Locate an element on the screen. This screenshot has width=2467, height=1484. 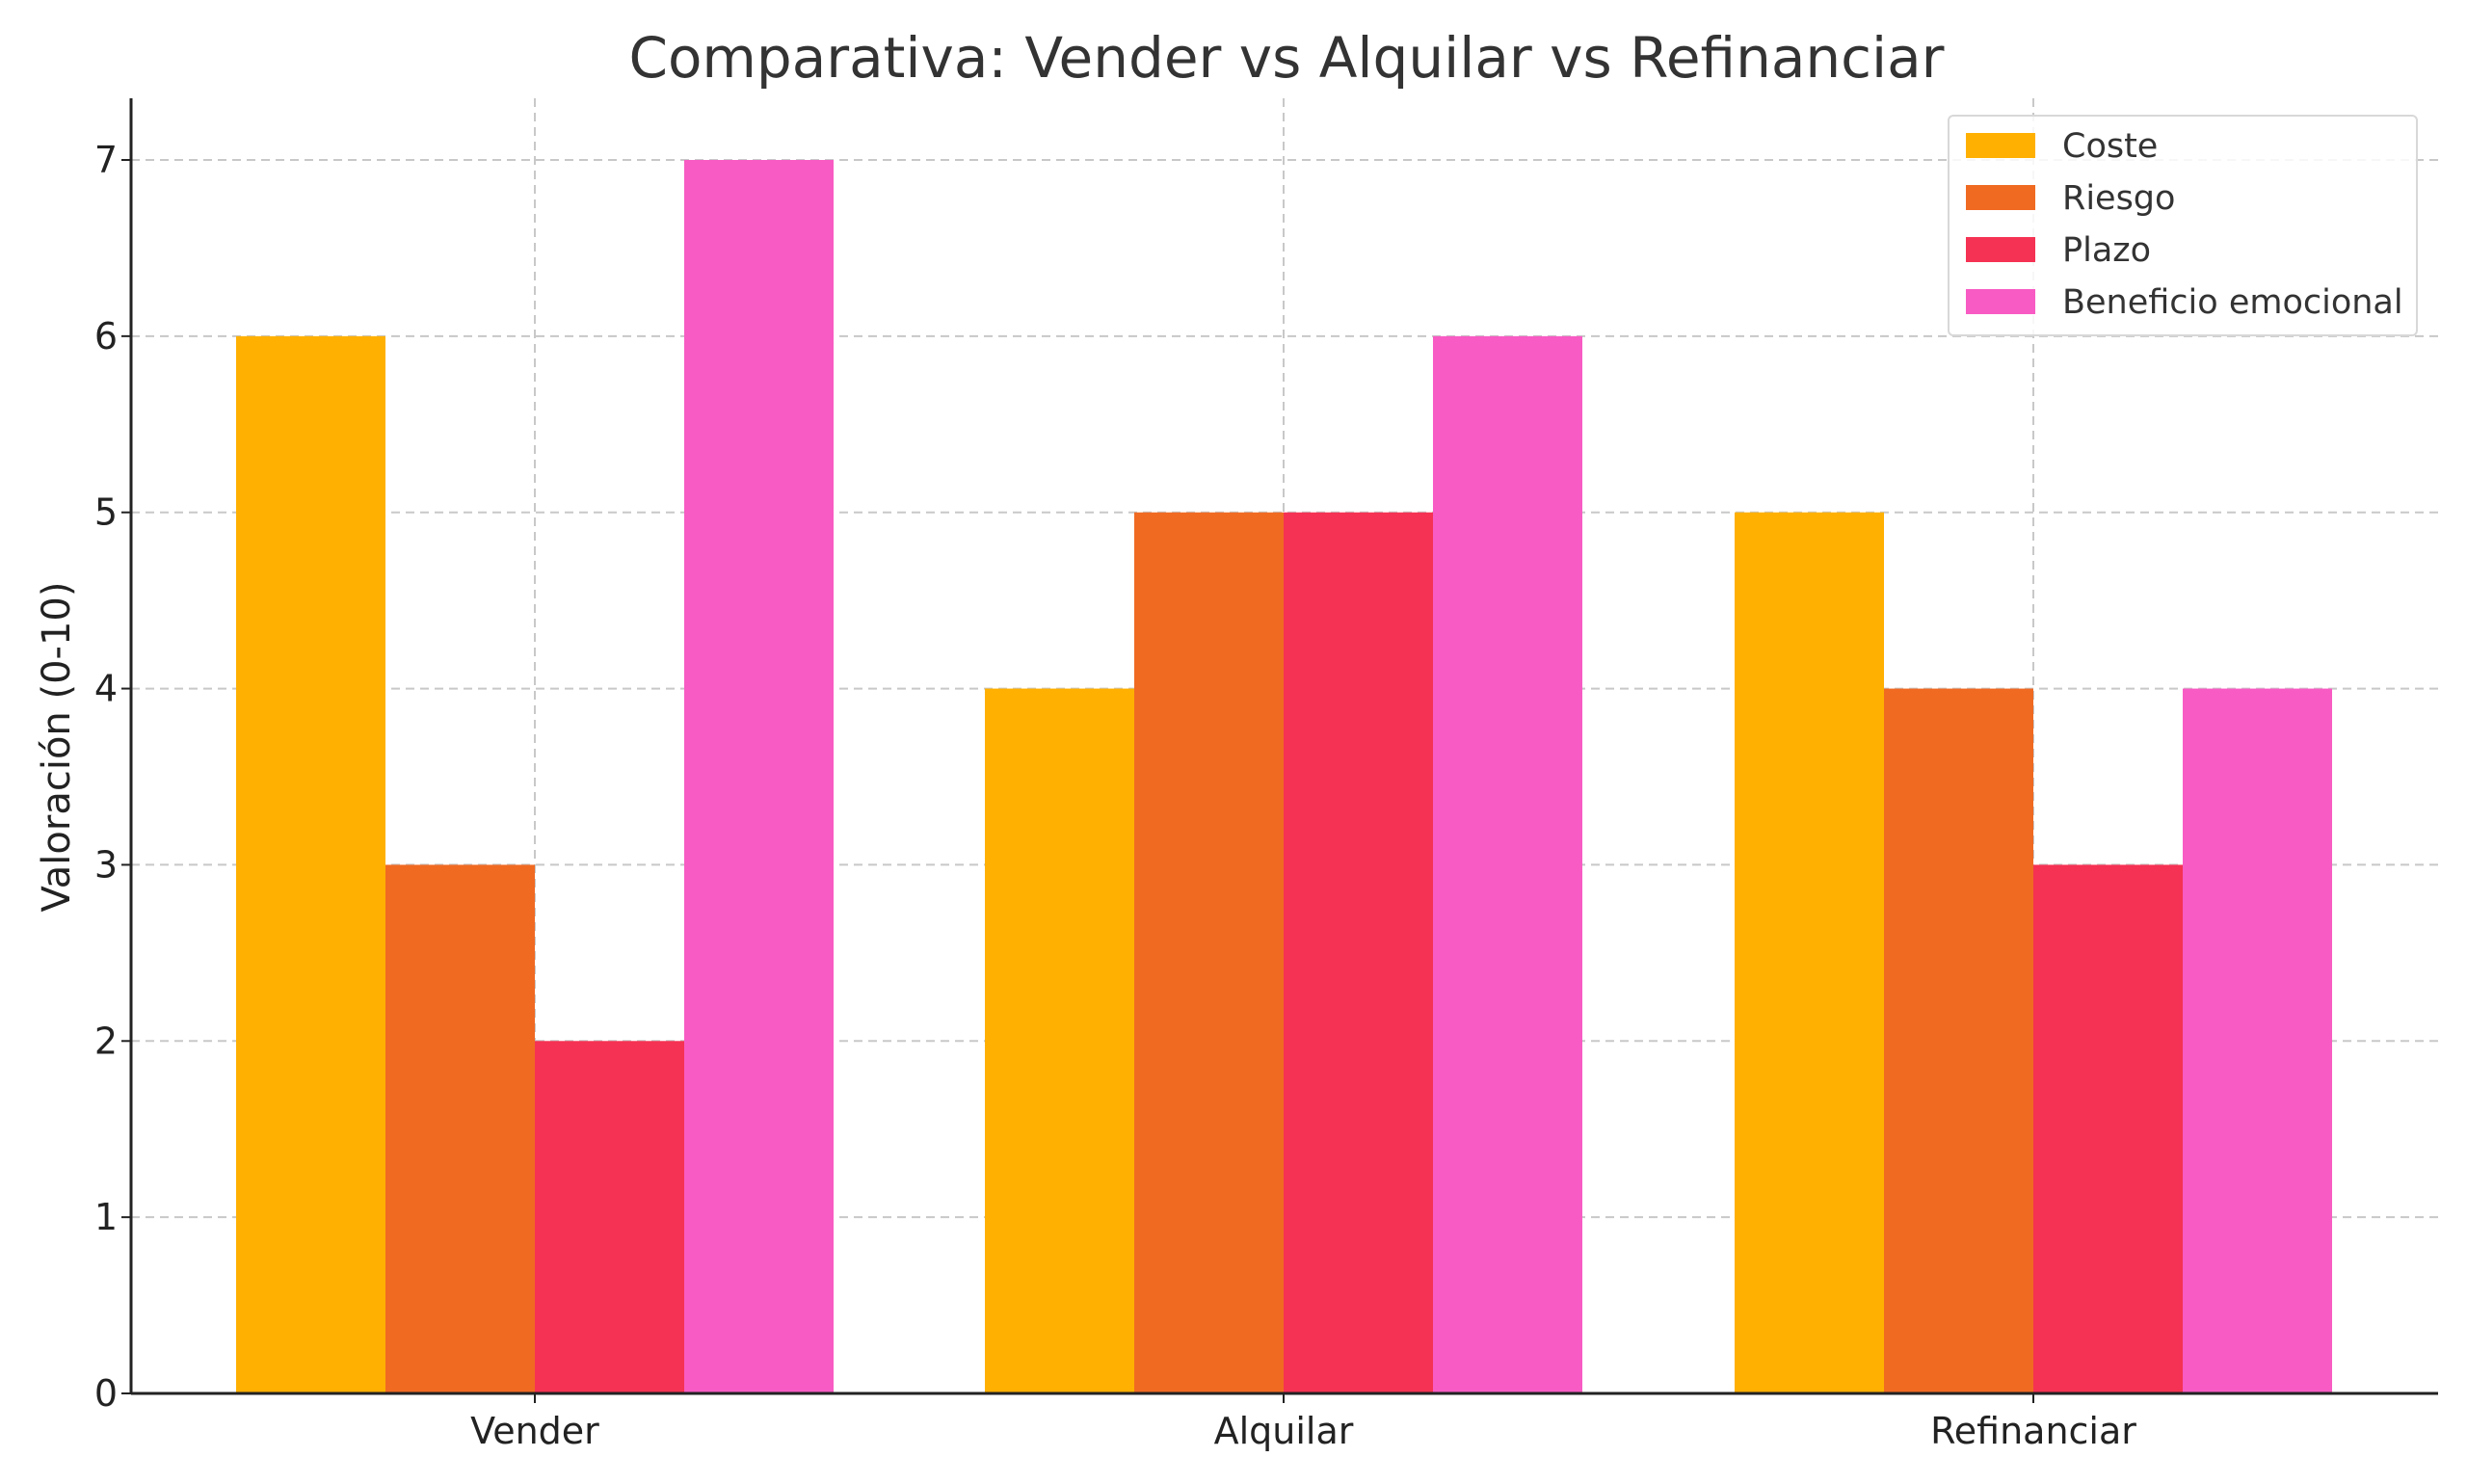
legend-label-riesgo: Riesgo is located at coordinates (2118, 198).